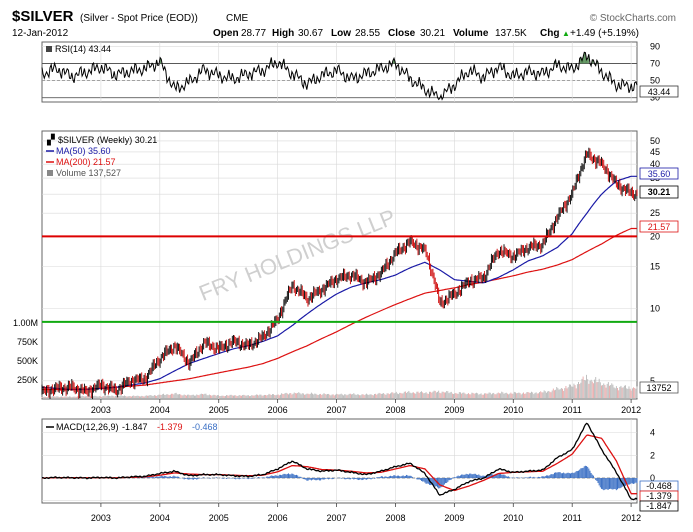 The image size is (693, 532). Describe the element at coordinates (655, 266) in the screenshot. I see `price-tick-label: 15` at that location.